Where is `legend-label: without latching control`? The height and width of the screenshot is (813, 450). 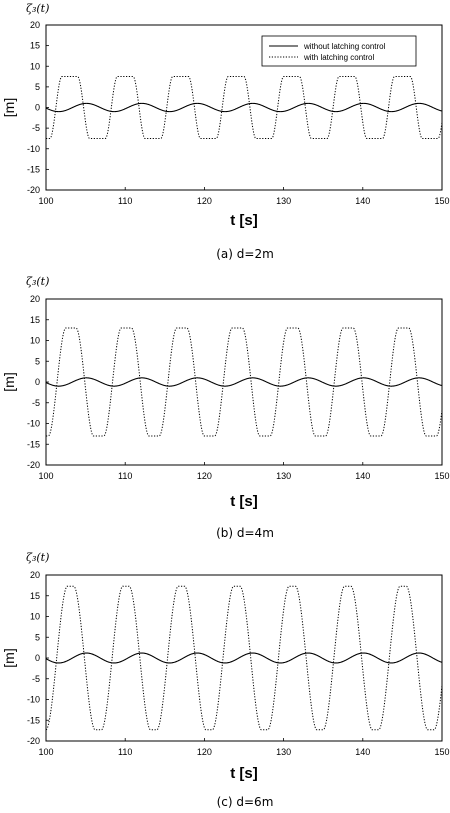 legend-label: without latching control is located at coordinates (344, 46).